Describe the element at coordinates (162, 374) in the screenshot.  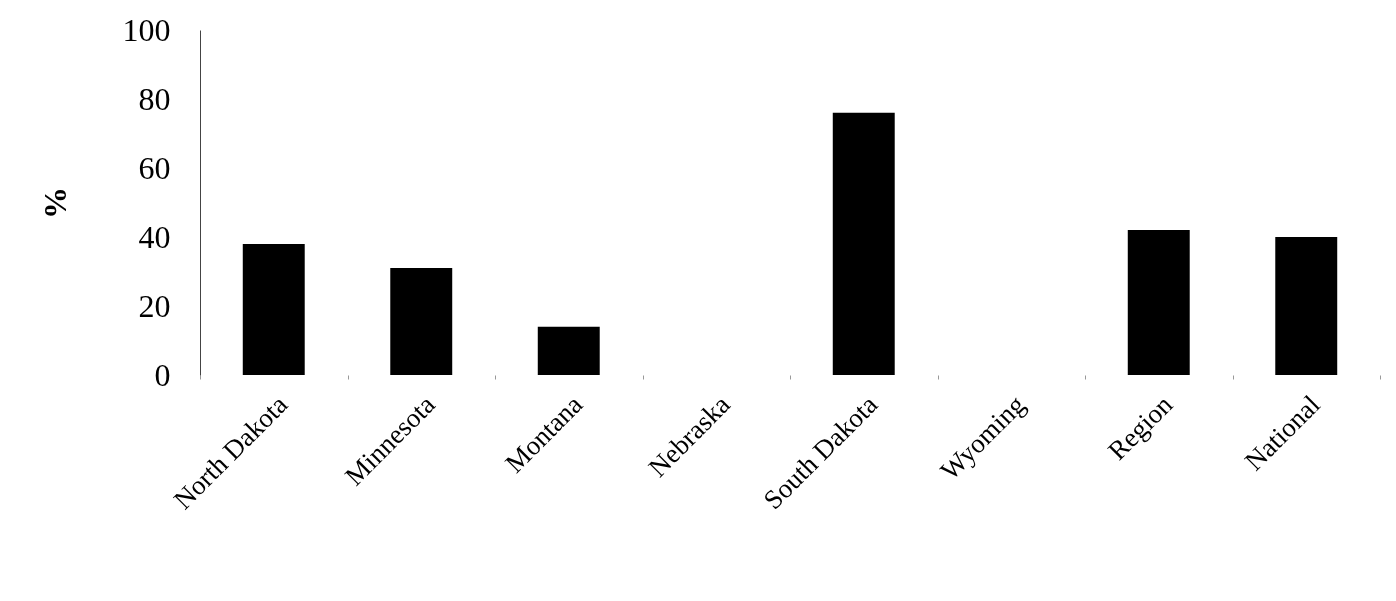
I see `y-tick-label: 0` at that location.